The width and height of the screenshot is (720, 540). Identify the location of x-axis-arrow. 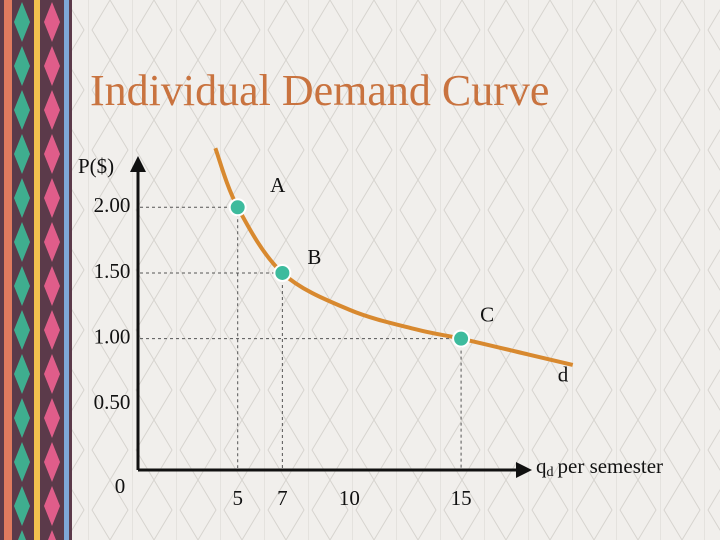
(524, 470).